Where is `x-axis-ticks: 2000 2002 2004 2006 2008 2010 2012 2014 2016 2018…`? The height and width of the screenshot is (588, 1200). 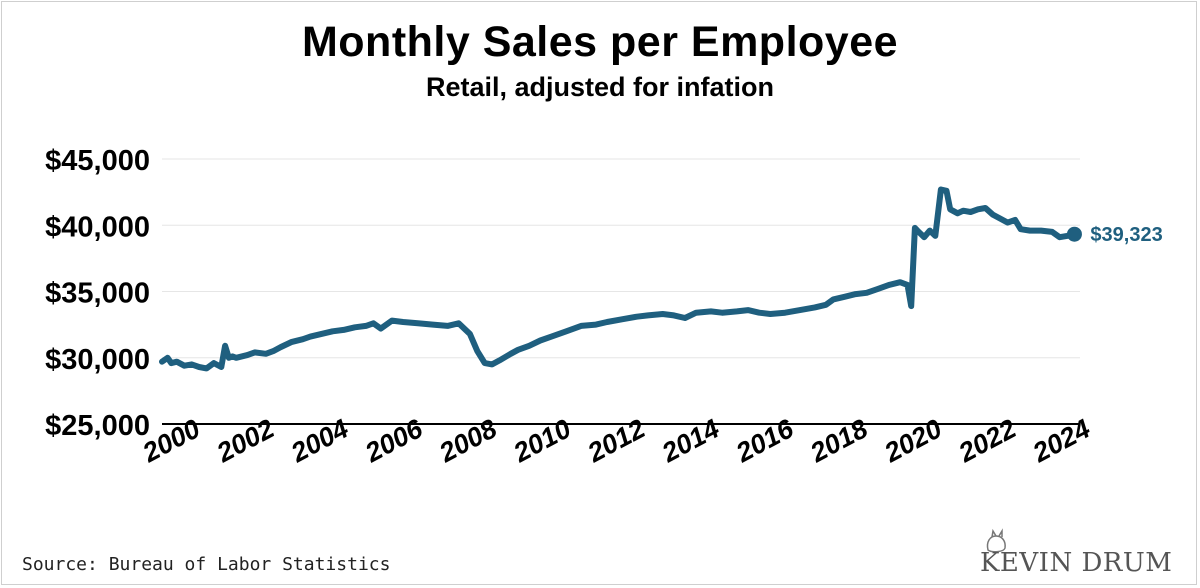 x-axis-ticks: 2000 2002 2004 2006 2008 2010 2012 2014 2016 2018… is located at coordinates (616, 441).